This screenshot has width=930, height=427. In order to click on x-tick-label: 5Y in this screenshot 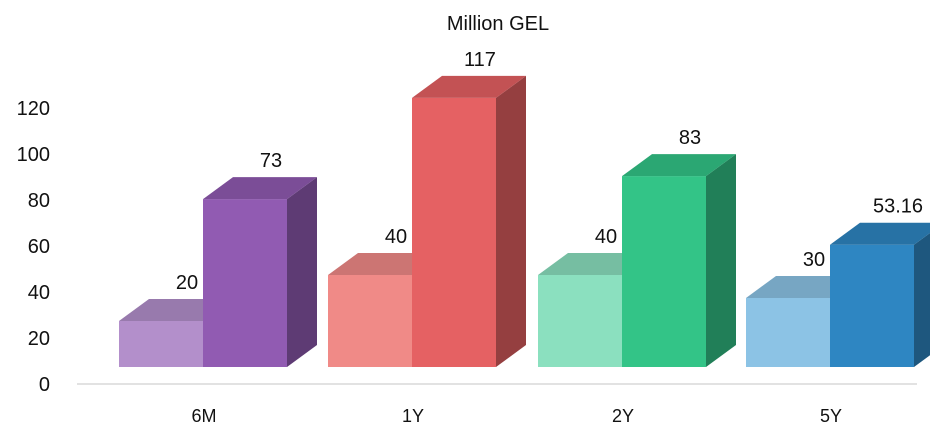, I will do `click(831, 416)`.